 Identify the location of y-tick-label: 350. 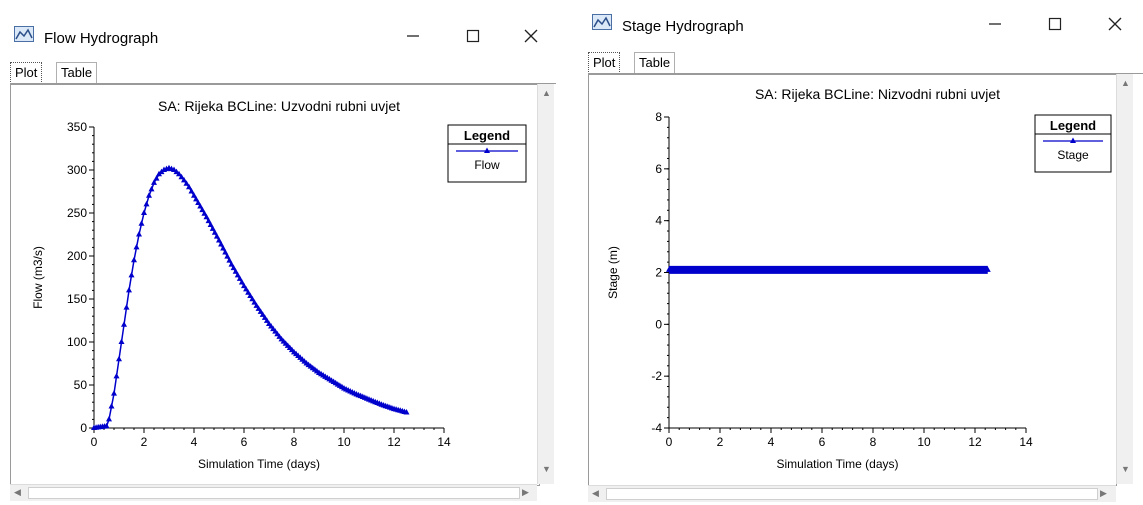
(77, 127).